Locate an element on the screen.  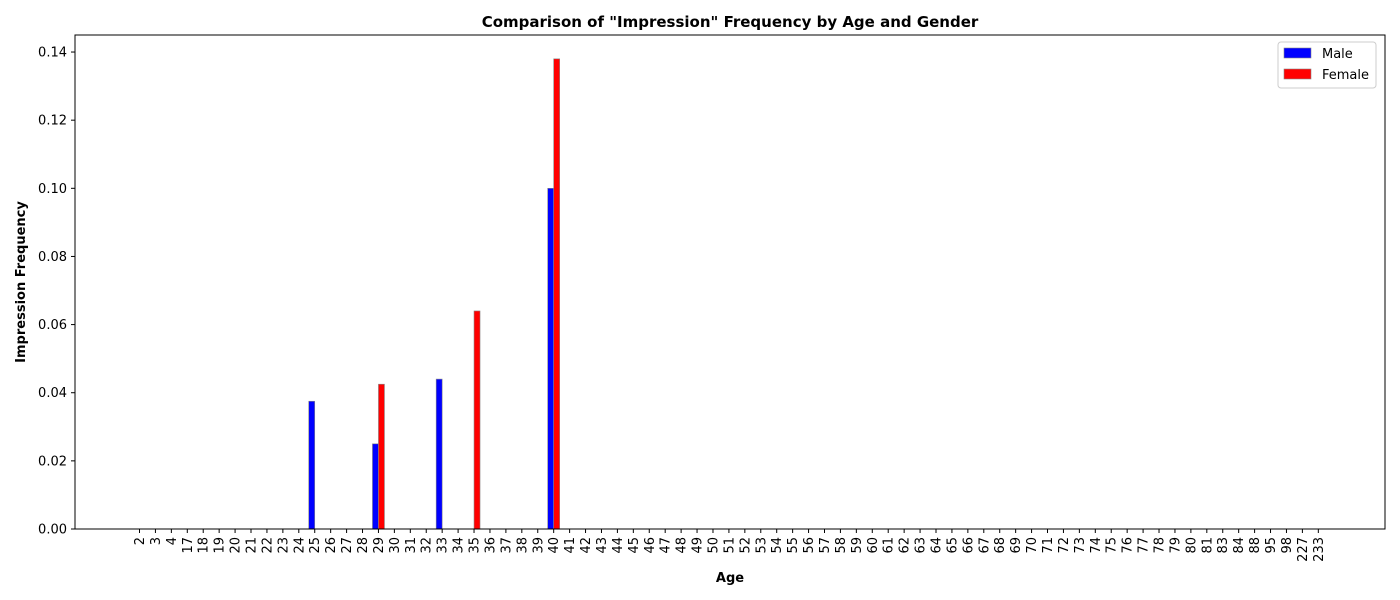
legend: Male Female is located at coordinates (1327, 65).